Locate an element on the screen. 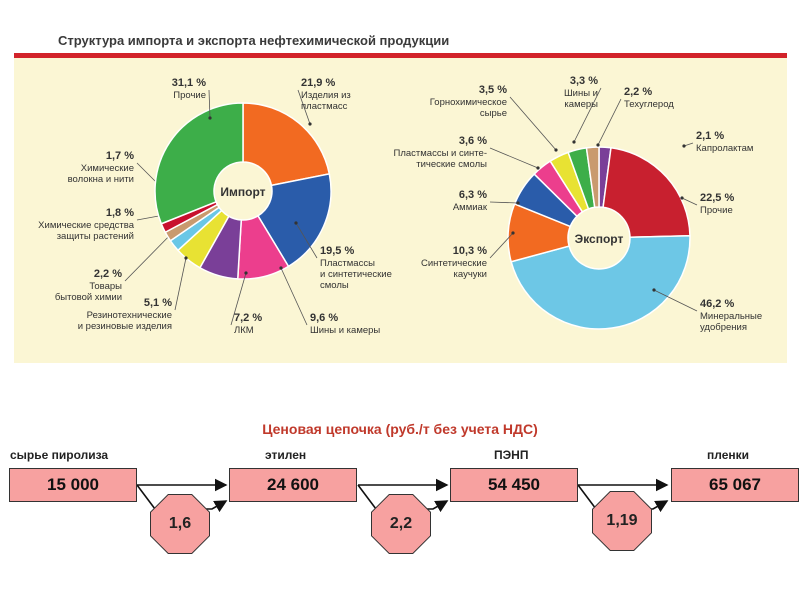 The width and height of the screenshot is (800, 600). pie1-label-1-2: пластмасс is located at coordinates (324, 106).